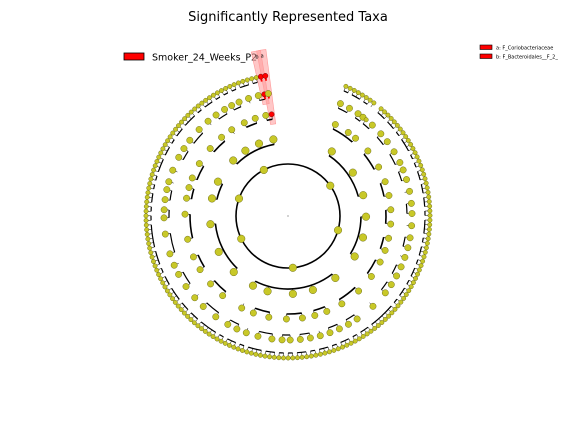 Image resolution: width=576 pixels, height=432 pixels. I want to click on clade-legend-swatch-a, so click(486, 47).